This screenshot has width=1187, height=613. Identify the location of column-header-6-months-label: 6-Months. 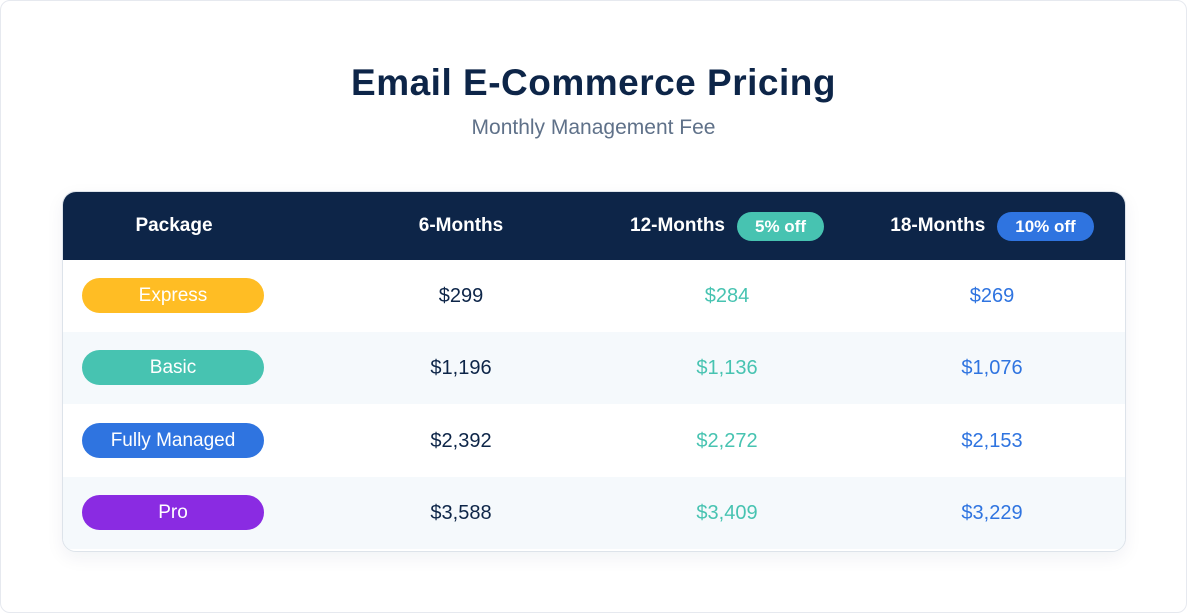
(461, 225).